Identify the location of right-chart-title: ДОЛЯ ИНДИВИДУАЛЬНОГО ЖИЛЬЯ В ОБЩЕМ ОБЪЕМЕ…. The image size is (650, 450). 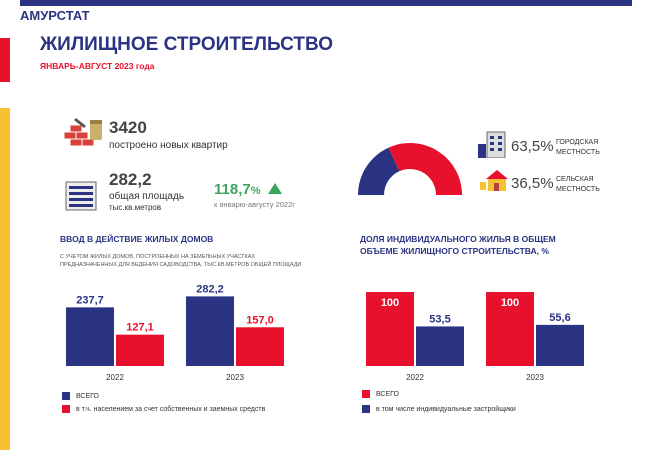
(458, 245).